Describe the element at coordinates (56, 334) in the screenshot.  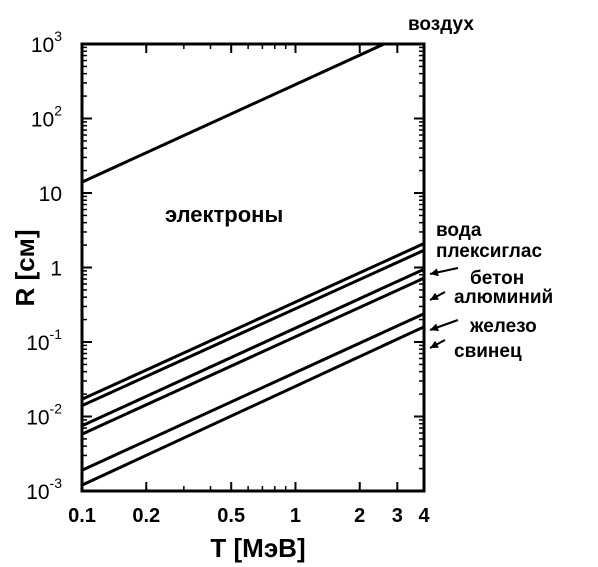
I see `y-tick-exponent: -1` at that location.